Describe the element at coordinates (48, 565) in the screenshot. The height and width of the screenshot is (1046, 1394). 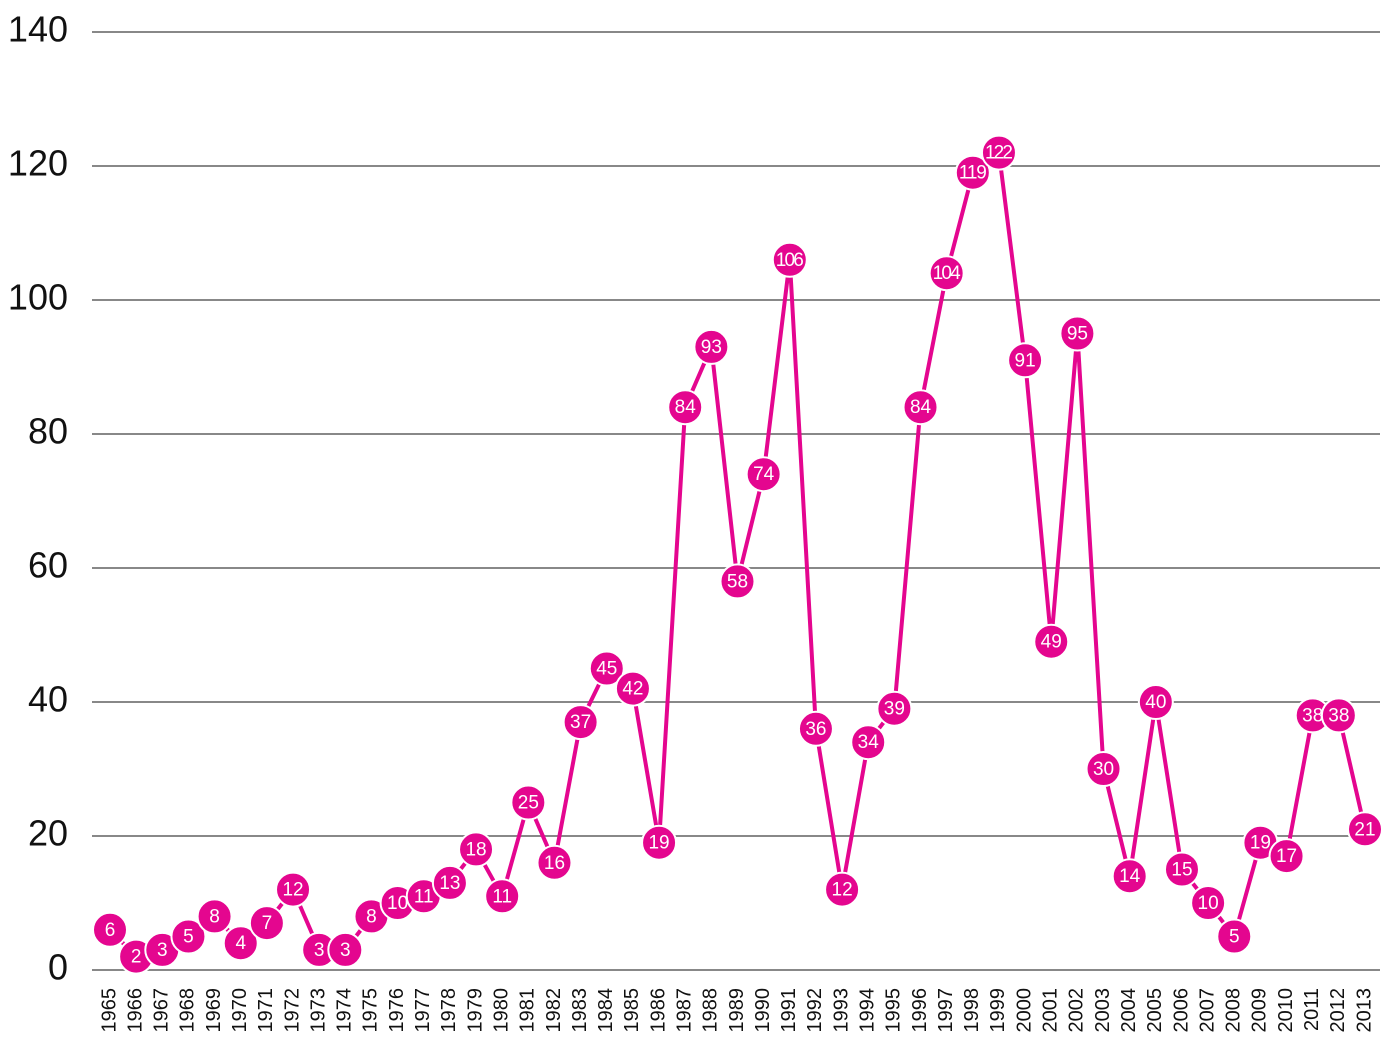
I see `y-tick-label: 60` at that location.